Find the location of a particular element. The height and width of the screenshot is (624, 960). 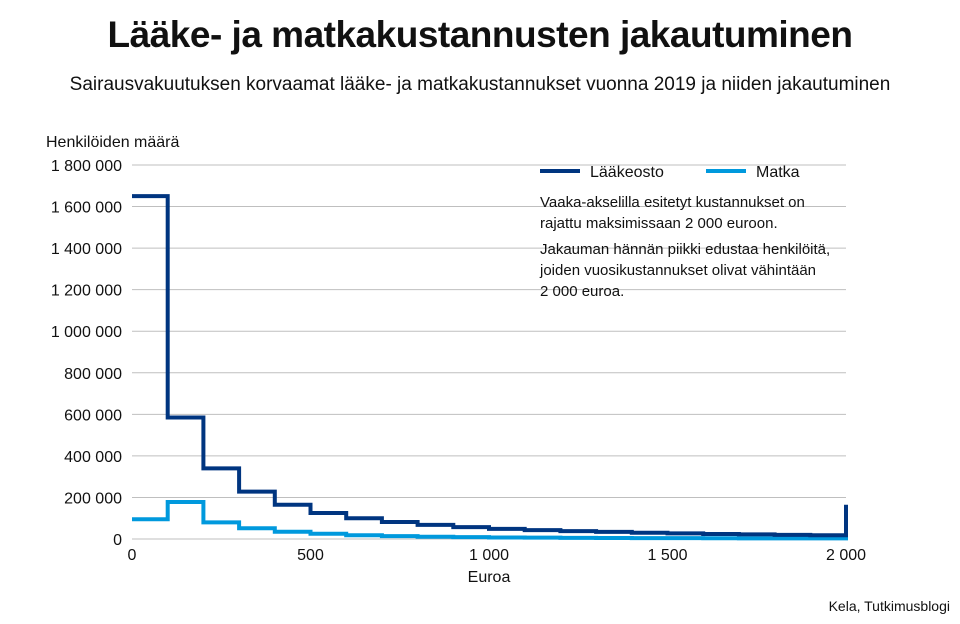

y-axis-title: Henkilöiden määrä is located at coordinates (113, 142).